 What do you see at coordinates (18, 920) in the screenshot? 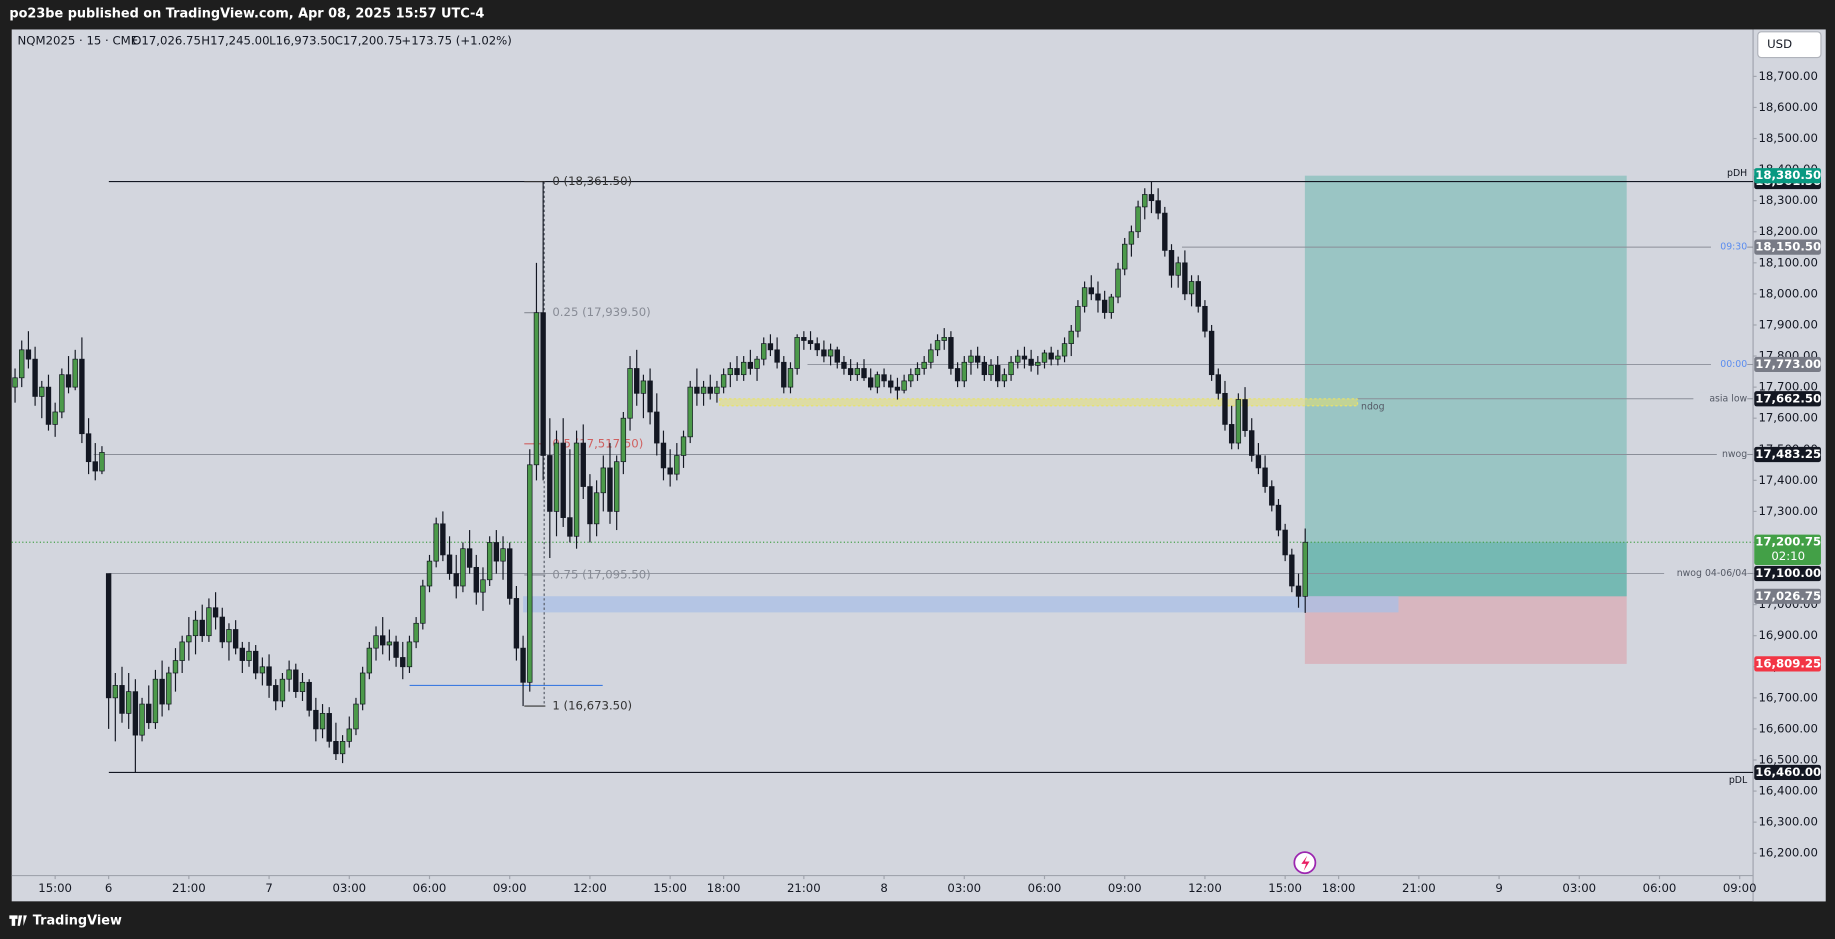
I see `footer-logo` at bounding box center [18, 920].